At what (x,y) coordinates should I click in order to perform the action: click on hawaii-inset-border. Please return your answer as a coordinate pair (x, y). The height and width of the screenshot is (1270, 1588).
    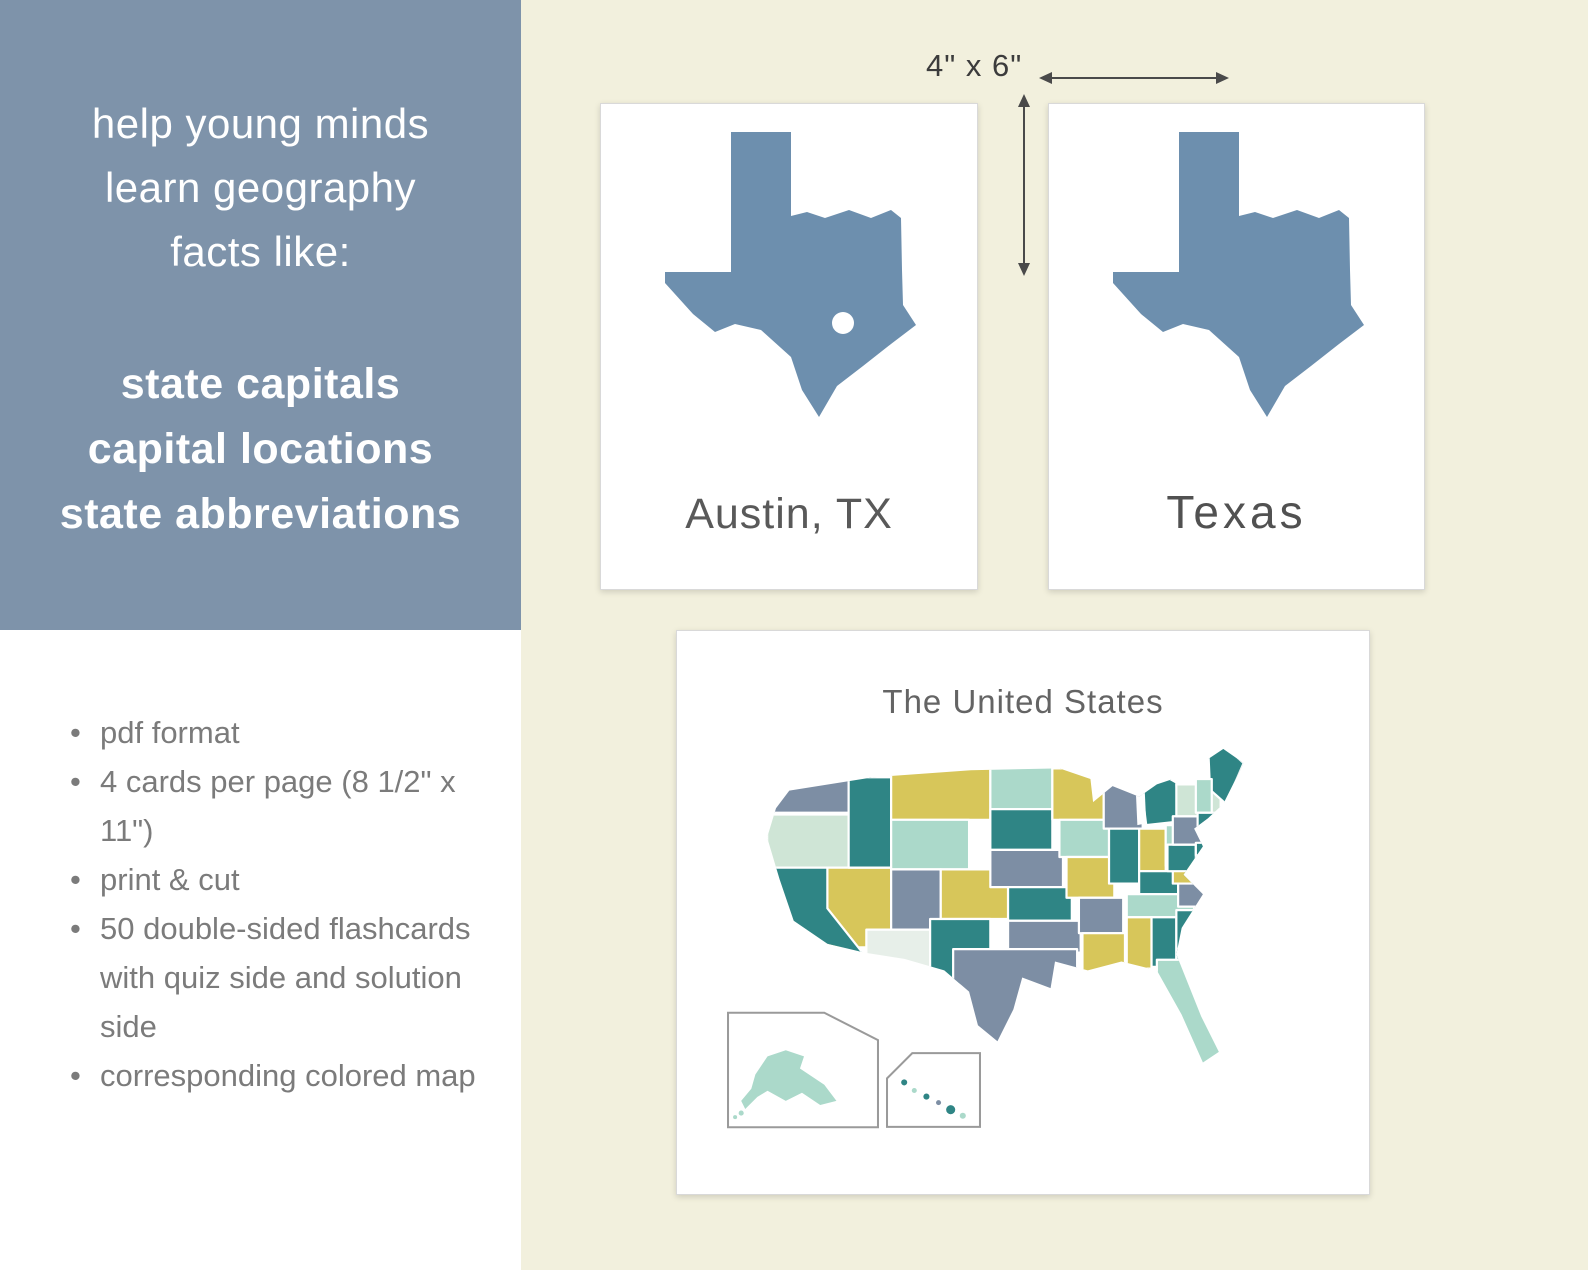
    Looking at the image, I should click on (933, 1090).